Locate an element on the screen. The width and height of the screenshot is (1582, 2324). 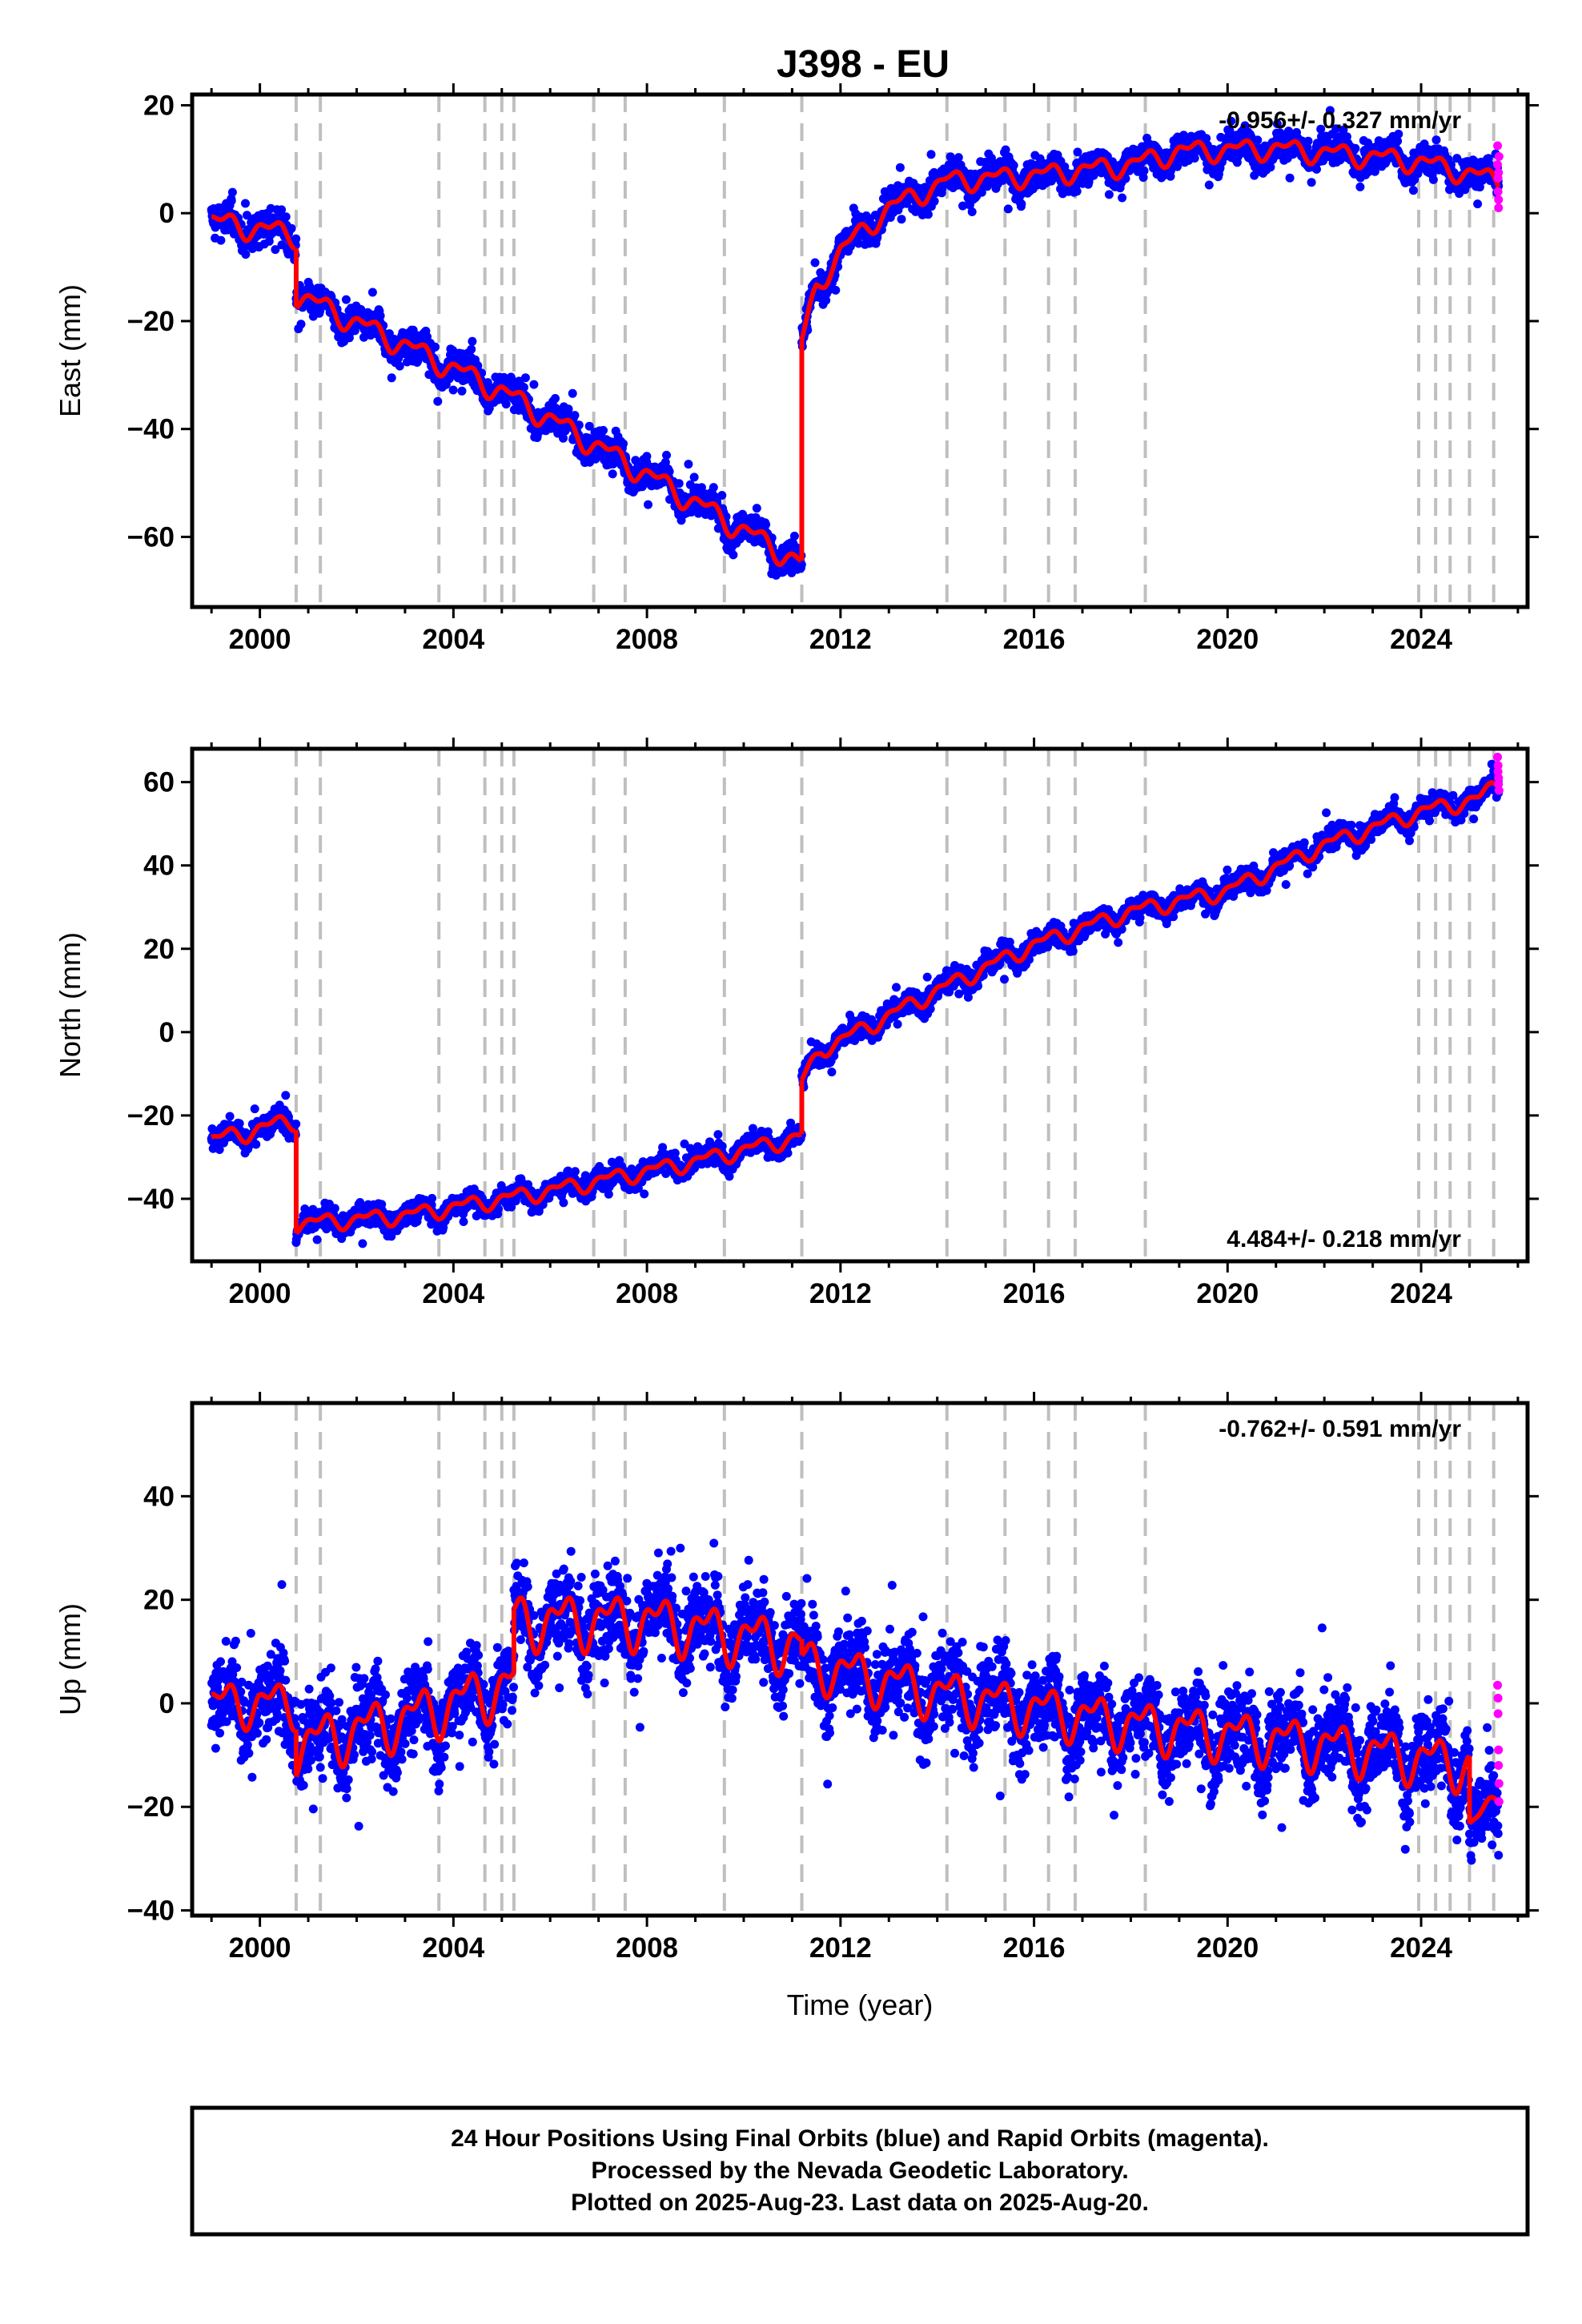
y-tick-label: −20 is located at coordinates (151, 321).